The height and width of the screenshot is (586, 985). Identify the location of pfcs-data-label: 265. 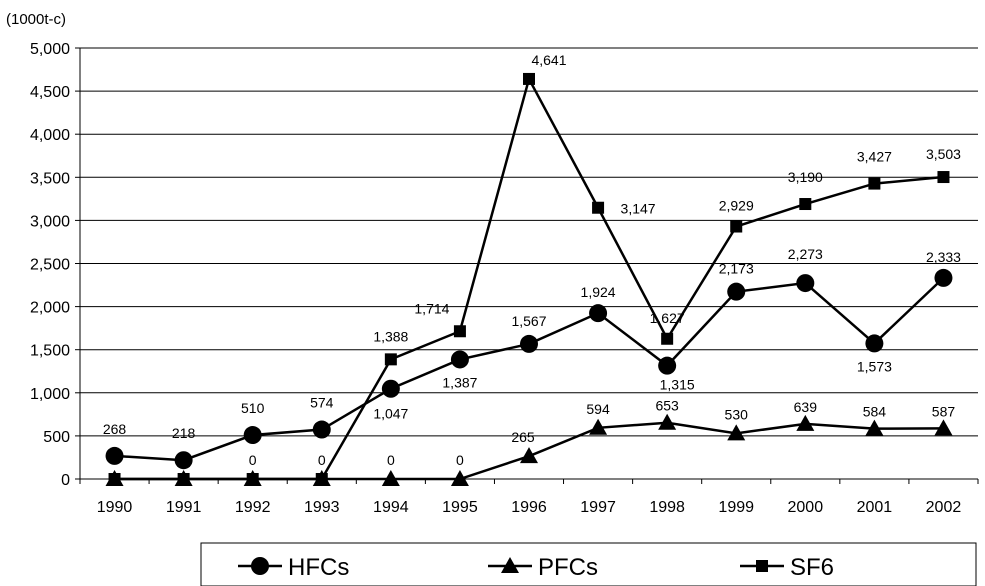
(523, 437).